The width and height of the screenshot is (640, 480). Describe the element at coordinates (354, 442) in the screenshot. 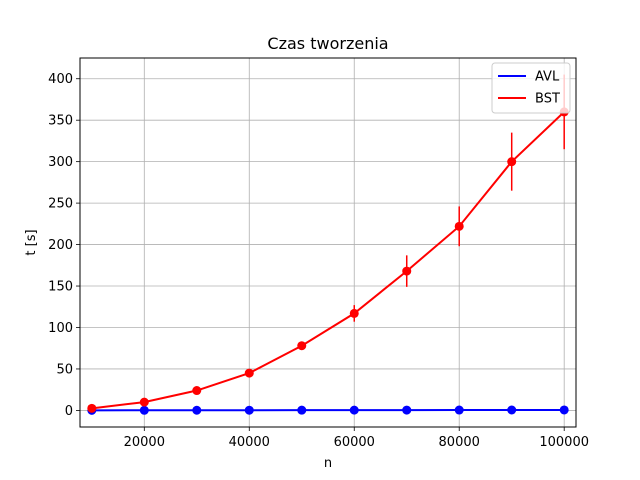

I see `x-tick-label: 60000` at that location.